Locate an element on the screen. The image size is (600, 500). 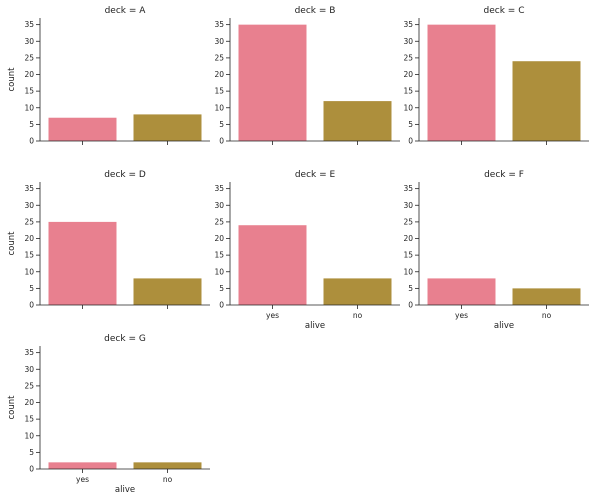
bar-deck-f-no is located at coordinates (546, 296).